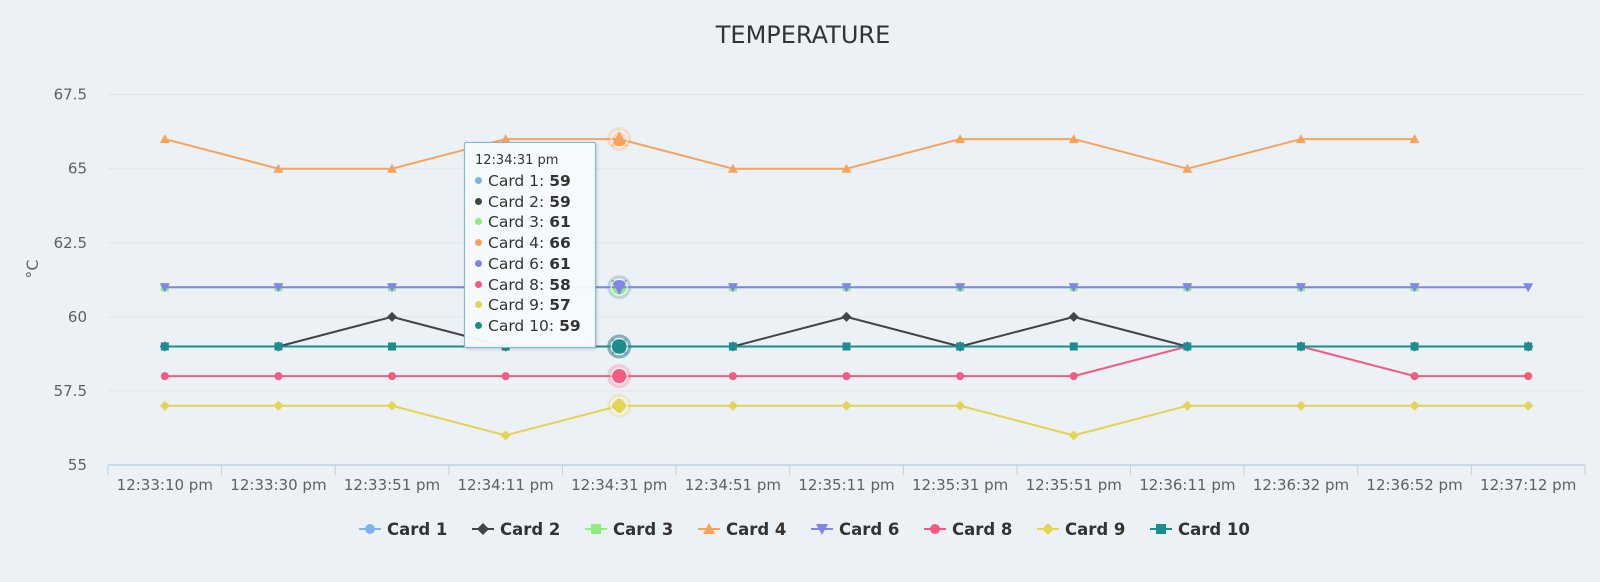 This screenshot has height=582, width=1600. What do you see at coordinates (1095, 529) in the screenshot?
I see `legend-label: Card 9` at bounding box center [1095, 529].